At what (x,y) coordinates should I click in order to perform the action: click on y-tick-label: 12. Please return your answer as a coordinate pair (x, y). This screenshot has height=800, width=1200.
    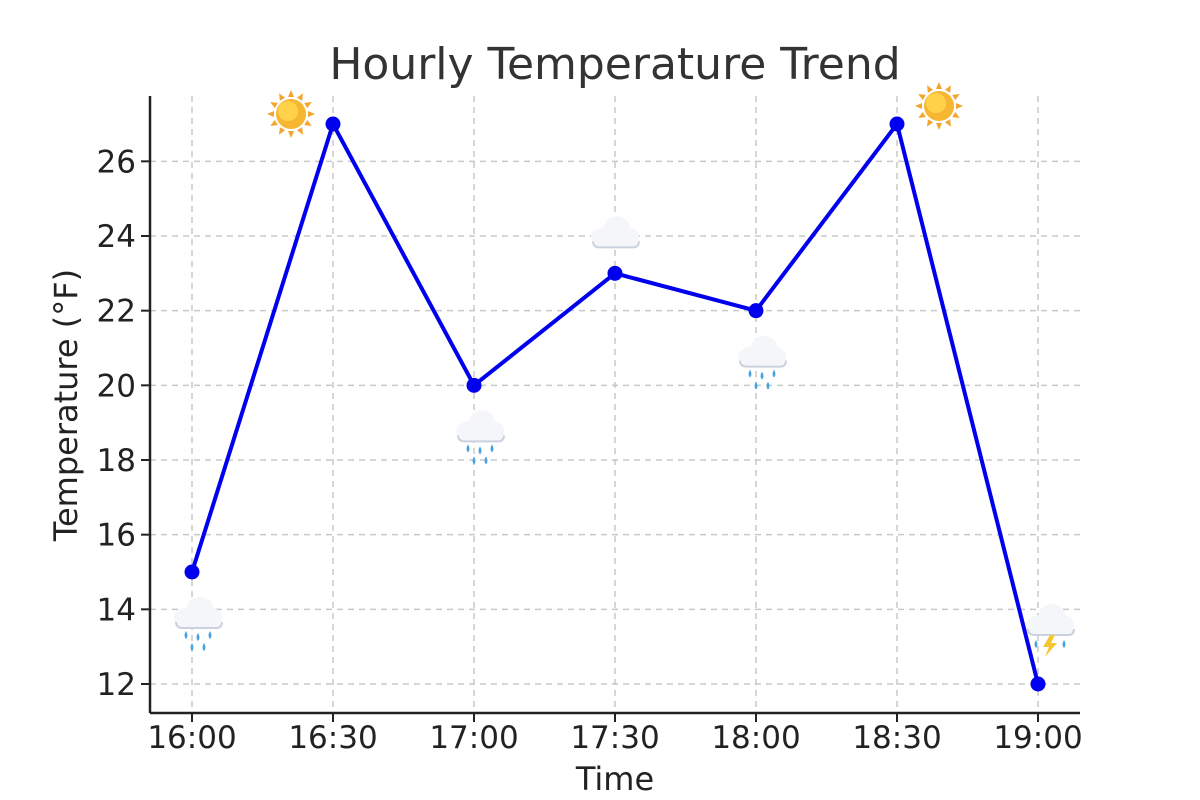
    Looking at the image, I should click on (116, 685).